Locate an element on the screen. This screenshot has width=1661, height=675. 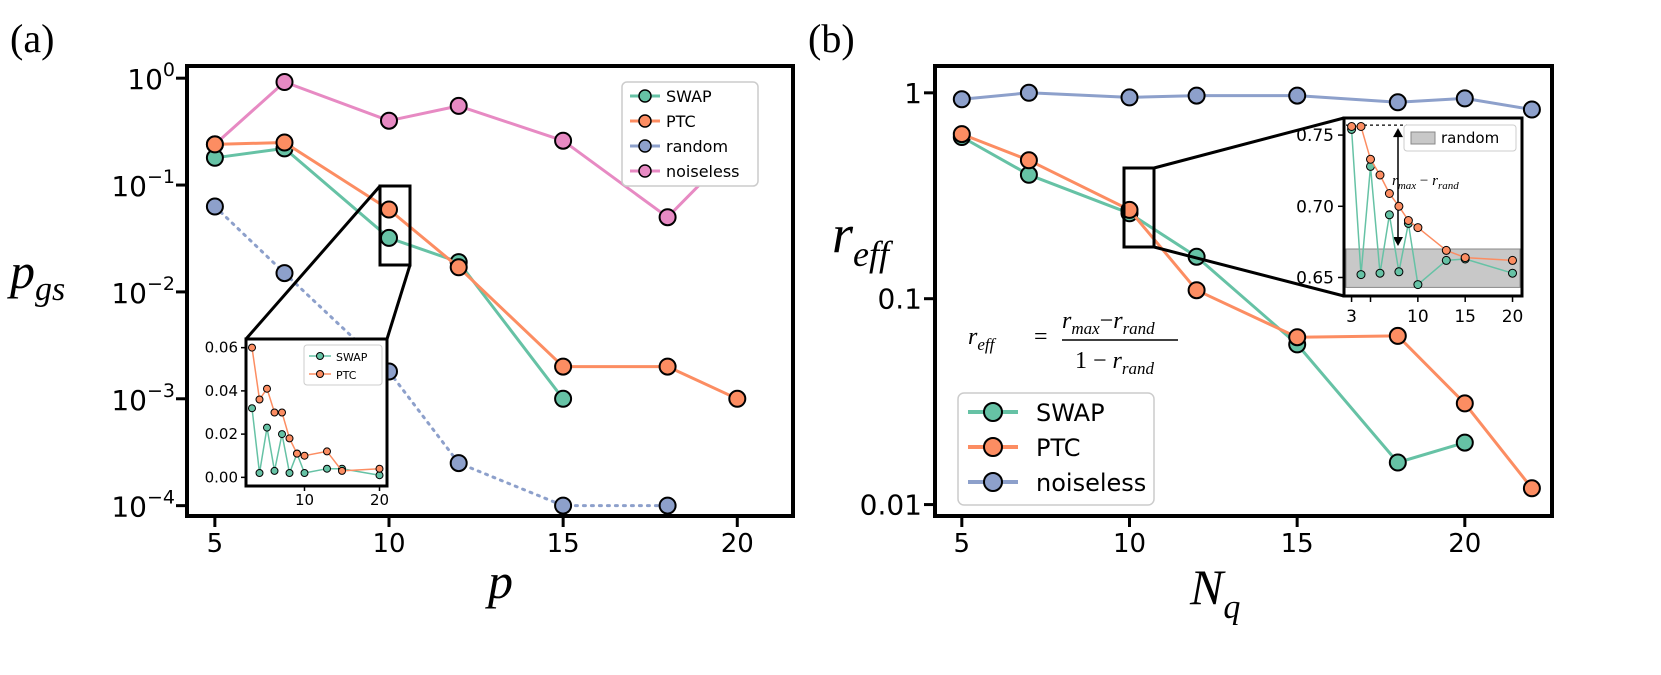
panel-a-inset-axes: 10 20 0.06 0.04 0.02 0.00 is located at coordinates (297, 424).